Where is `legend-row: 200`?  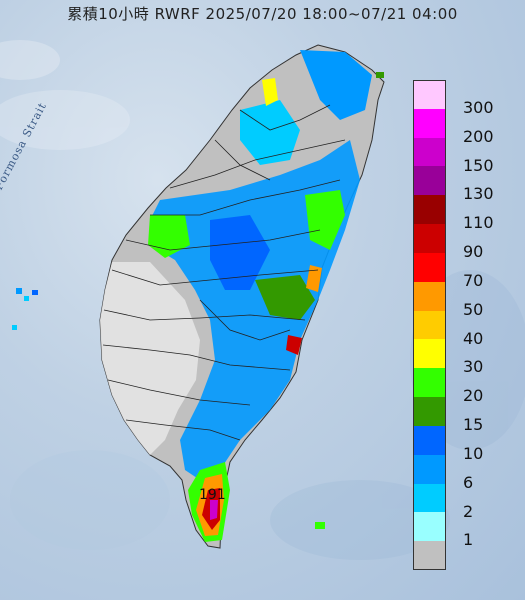
legend-row: 200 is located at coordinates (463, 127).